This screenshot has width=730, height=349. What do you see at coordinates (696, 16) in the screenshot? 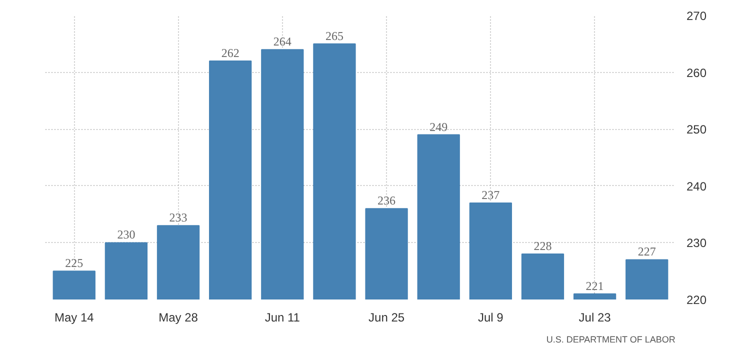
I see `y-tick-label: 270` at bounding box center [696, 16].